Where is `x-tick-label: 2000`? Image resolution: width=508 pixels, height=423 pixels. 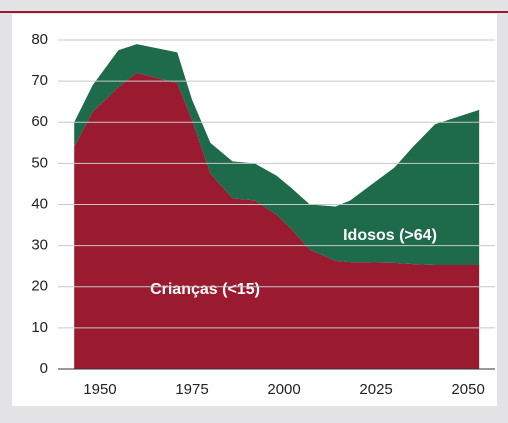
x-tick-label: 2000 is located at coordinates (283, 389).